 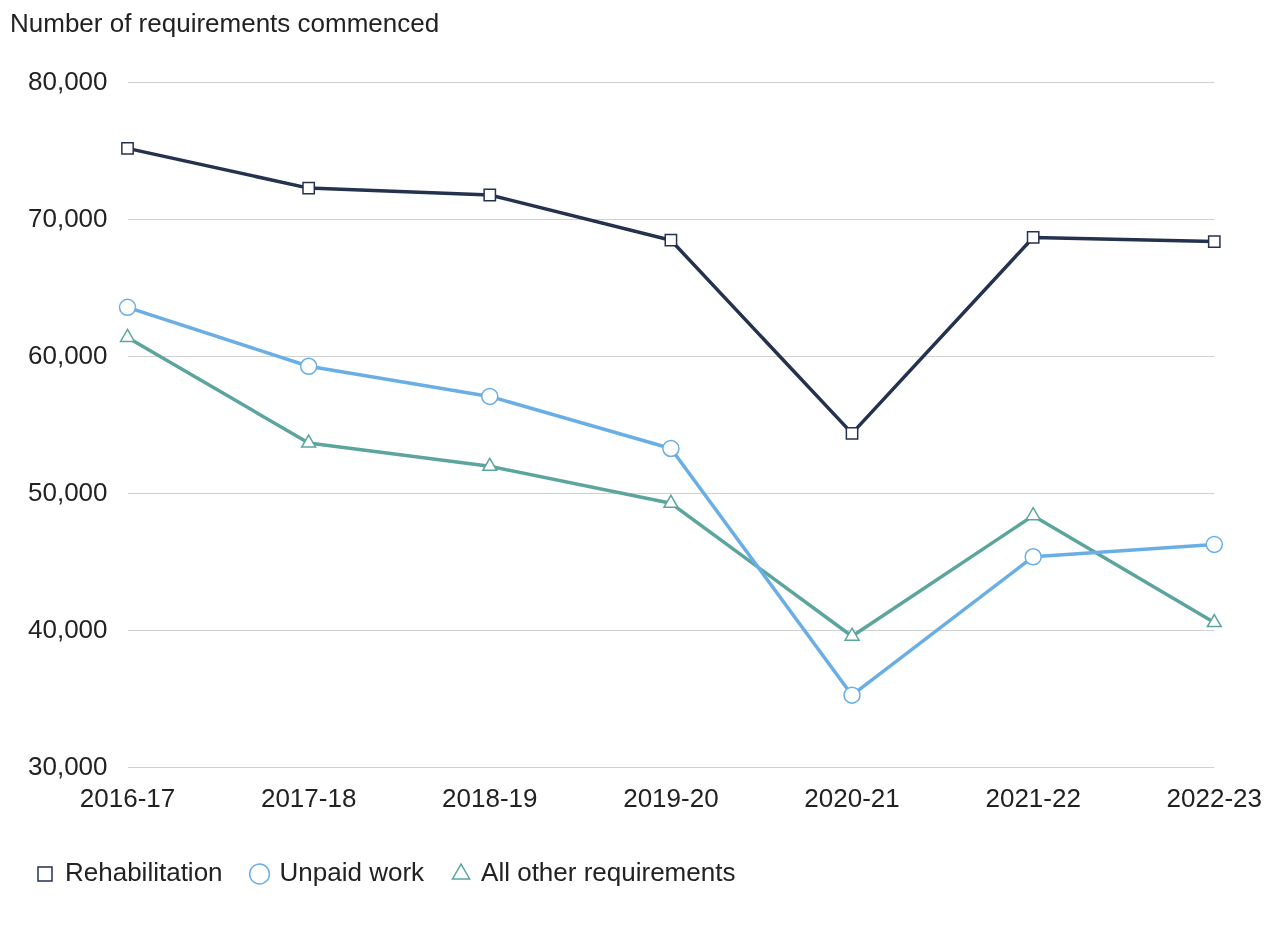 What do you see at coordinates (67, 217) in the screenshot?
I see `y-tick-label: 70,000` at bounding box center [67, 217].